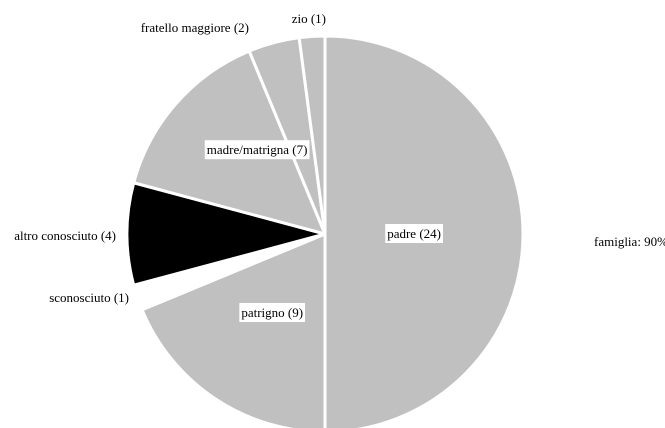 The height and width of the screenshot is (428, 665). I want to click on slice-label: altro conosciuto (4), so click(65, 235).